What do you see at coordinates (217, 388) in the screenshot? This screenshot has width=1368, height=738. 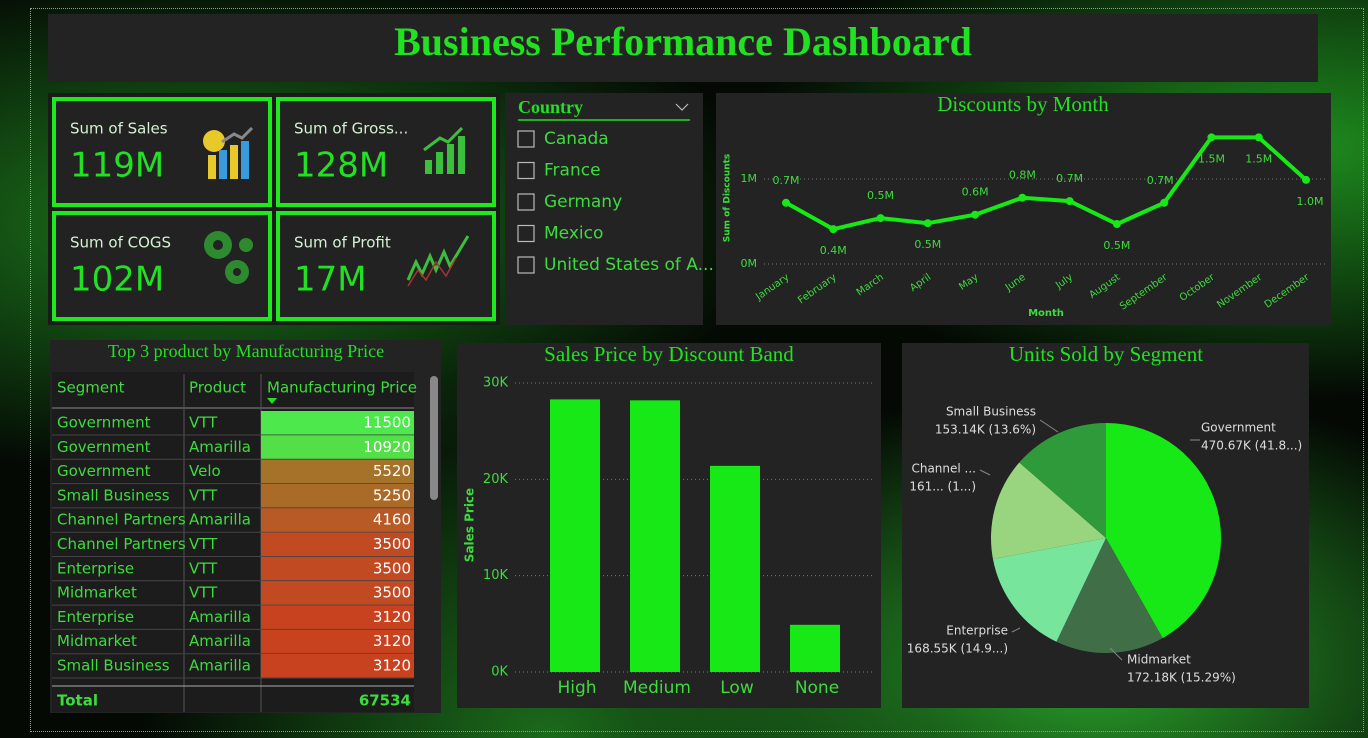 I see `column-header: Product` at bounding box center [217, 388].